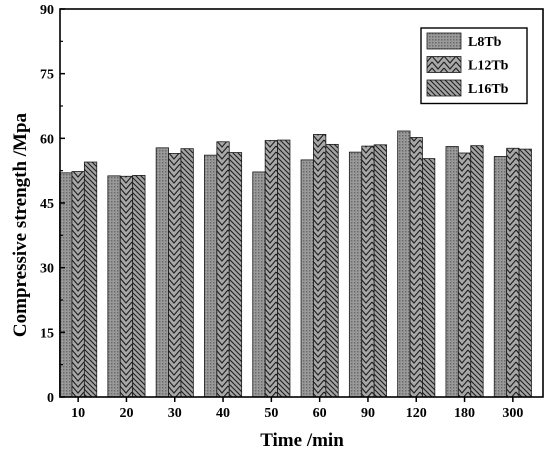  Describe the element at coordinates (464, 413) in the screenshot. I see `x-tick-label: 180` at that location.